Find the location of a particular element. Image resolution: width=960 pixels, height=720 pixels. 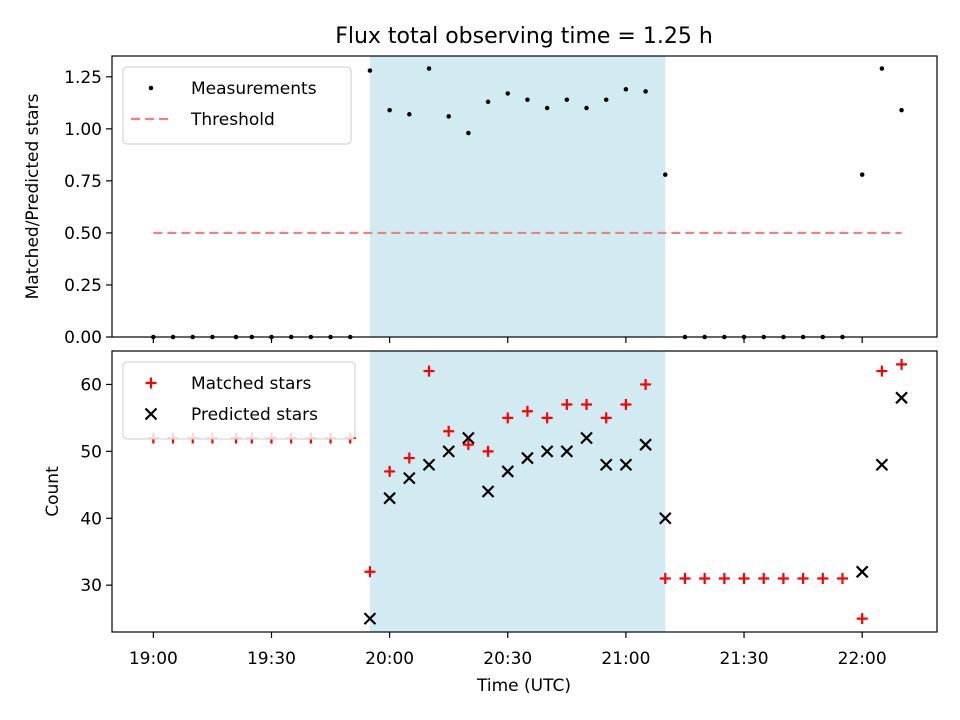

legend-label: Measurements is located at coordinates (254, 89).